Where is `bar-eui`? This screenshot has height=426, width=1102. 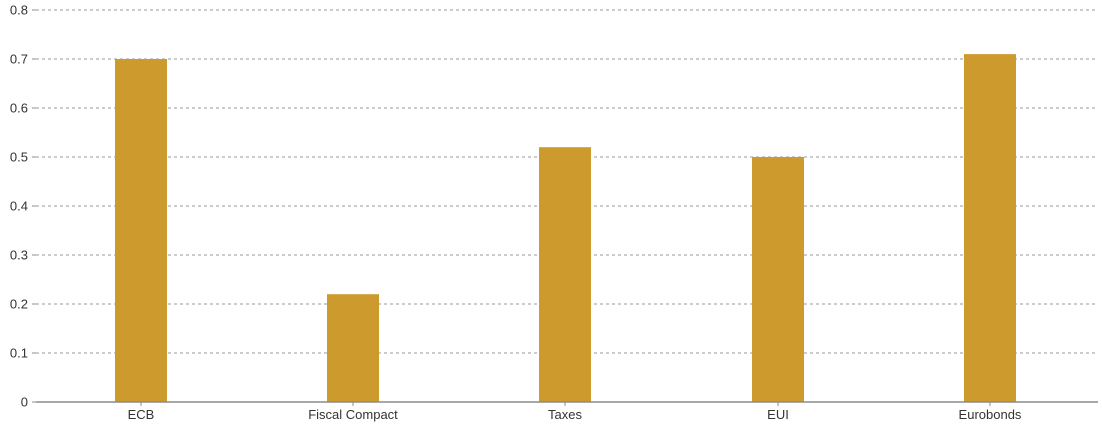
bar-eui is located at coordinates (778, 279).